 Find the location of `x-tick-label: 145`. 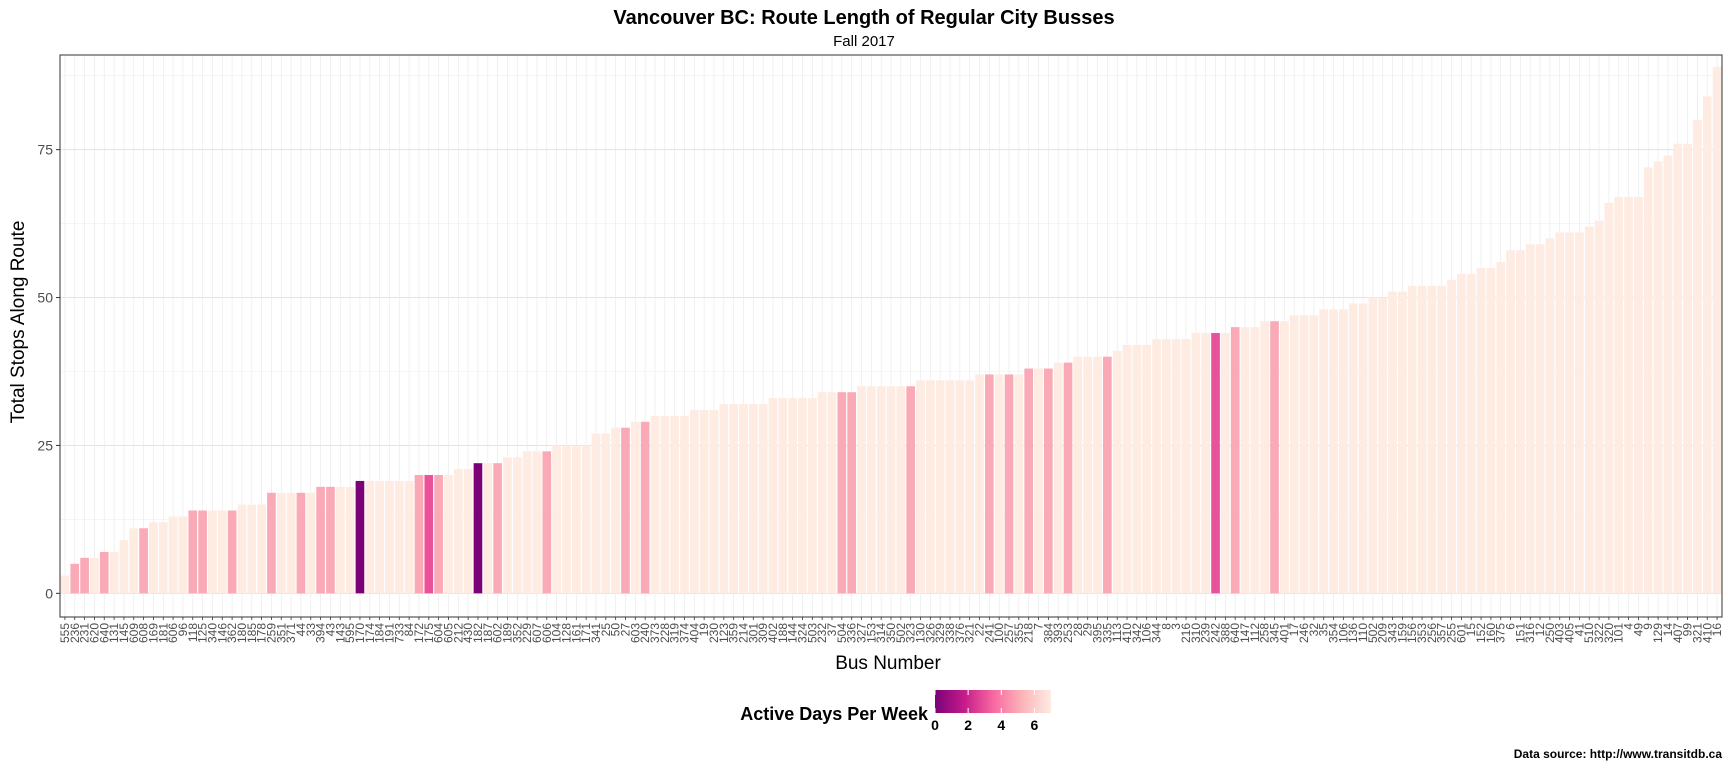

x-tick-label: 145 is located at coordinates (124, 633).